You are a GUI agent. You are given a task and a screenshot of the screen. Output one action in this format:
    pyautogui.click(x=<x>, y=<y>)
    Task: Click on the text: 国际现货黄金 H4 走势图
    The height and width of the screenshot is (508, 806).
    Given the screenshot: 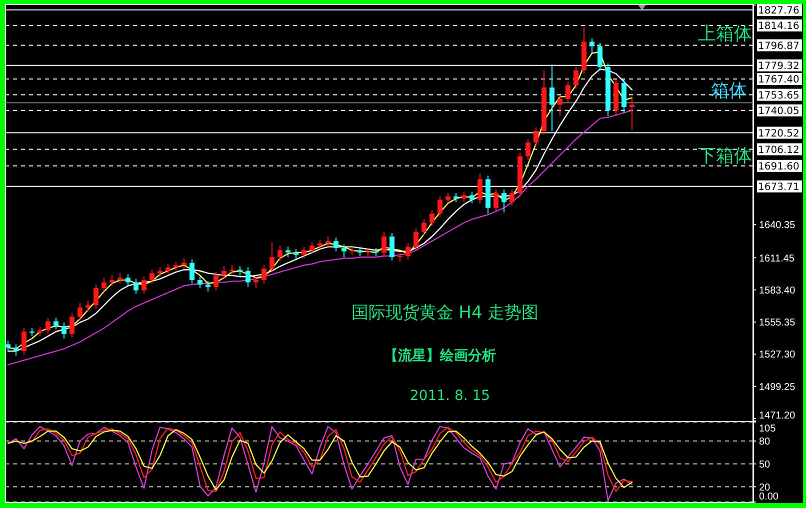 What is the action you would take?
    pyautogui.click(x=445, y=313)
    